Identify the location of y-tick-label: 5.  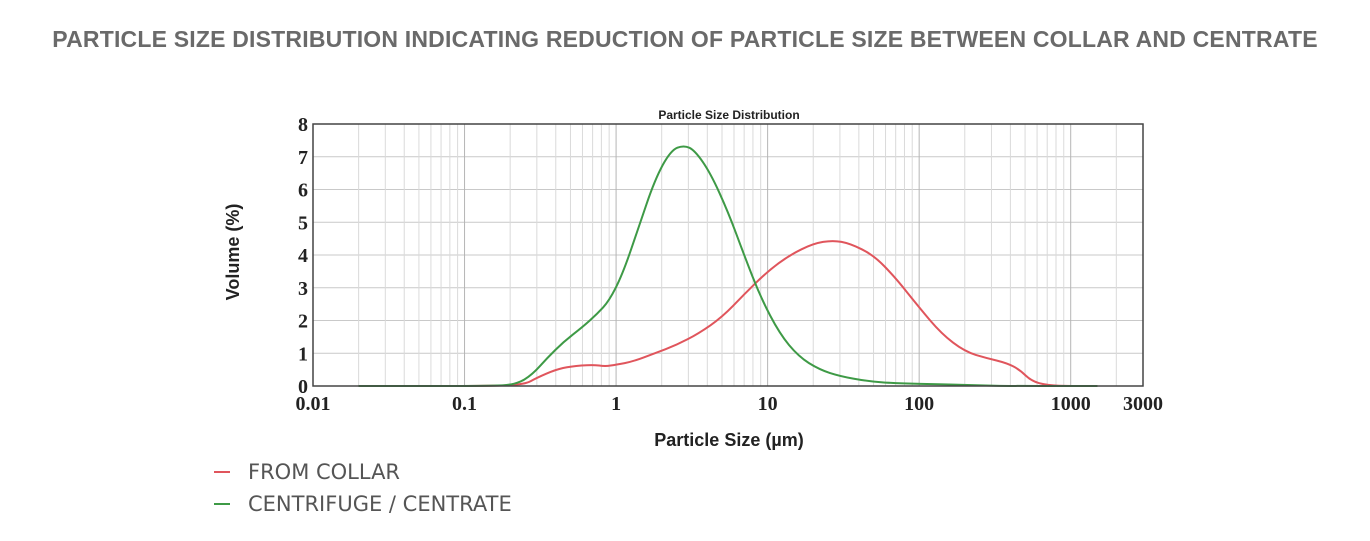
(303, 223).